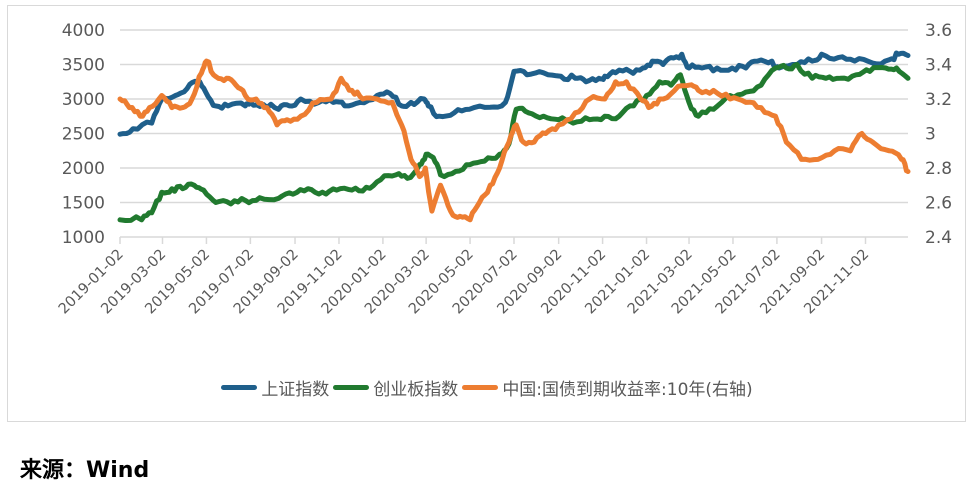 The width and height of the screenshot is (974, 484). Describe the element at coordinates (627, 390) in the screenshot. I see `legend-label-bond-yield: 中国:国债到期收益率:10年(右轴)` at that location.